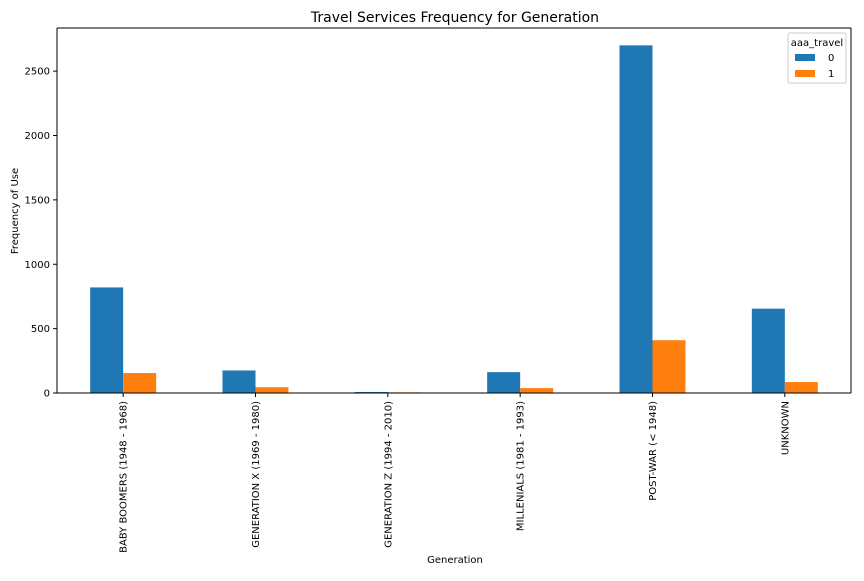  Describe the element at coordinates (653, 451) in the screenshot. I see `x-tick-label-4: POST-WAR (< 1948)` at that location.